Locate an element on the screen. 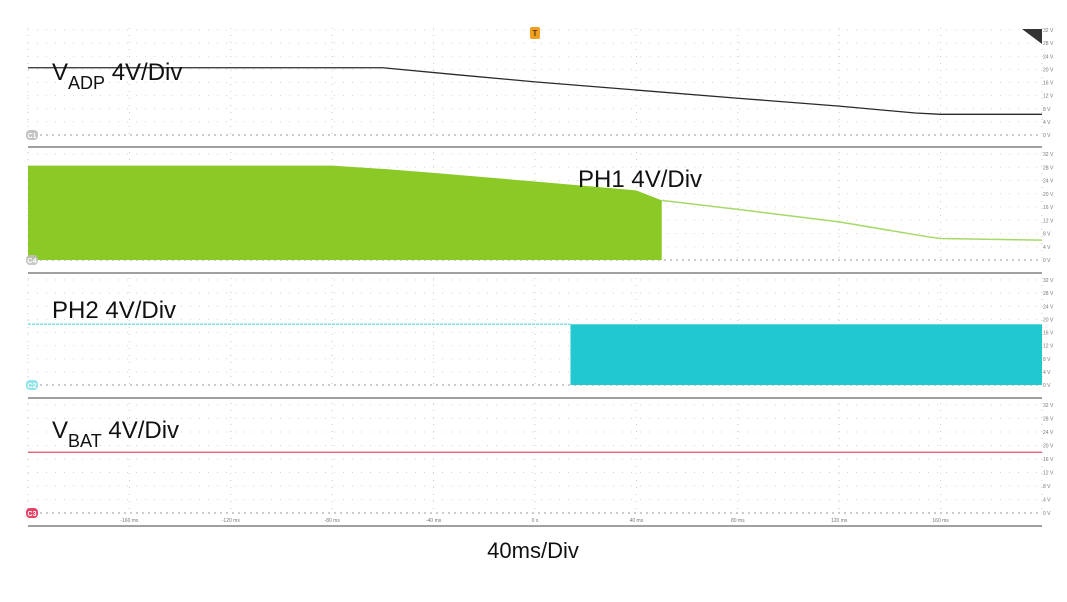 The width and height of the screenshot is (1067, 602). trigger-marker: T is located at coordinates (535, 33).